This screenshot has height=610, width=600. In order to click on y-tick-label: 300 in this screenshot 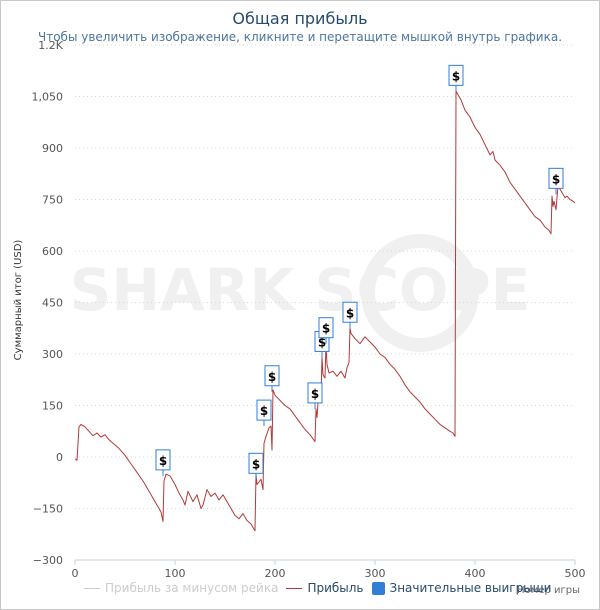, I will do `click(52, 354)`.